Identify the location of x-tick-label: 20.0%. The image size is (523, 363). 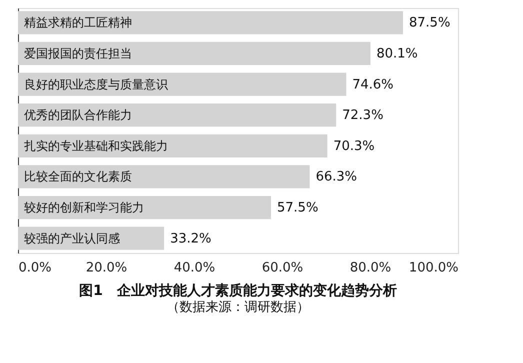
(107, 268).